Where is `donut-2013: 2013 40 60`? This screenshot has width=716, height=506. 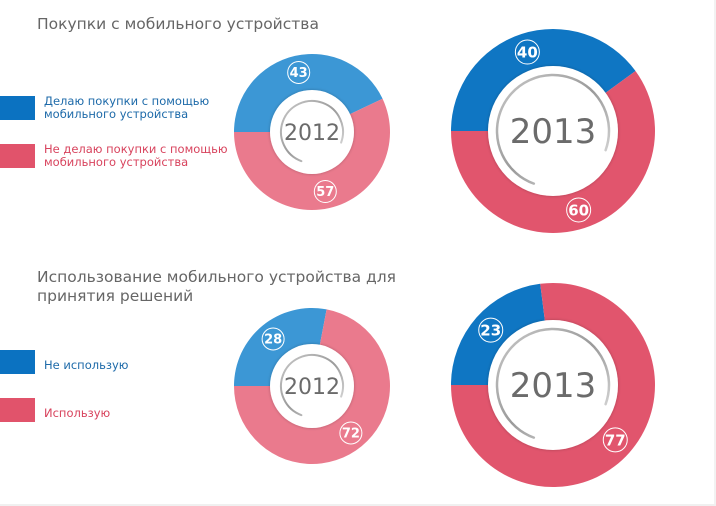 donut-2013: 2013 40 60 is located at coordinates (553, 131).